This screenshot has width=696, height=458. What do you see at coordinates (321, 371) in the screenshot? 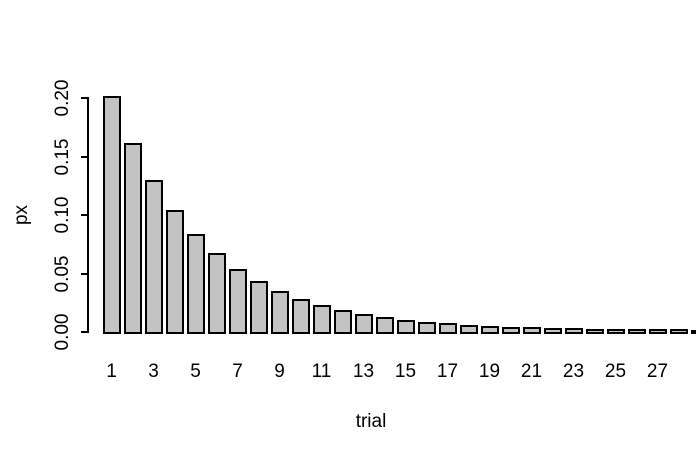
I see `x-tick-label: 11` at bounding box center [321, 371].